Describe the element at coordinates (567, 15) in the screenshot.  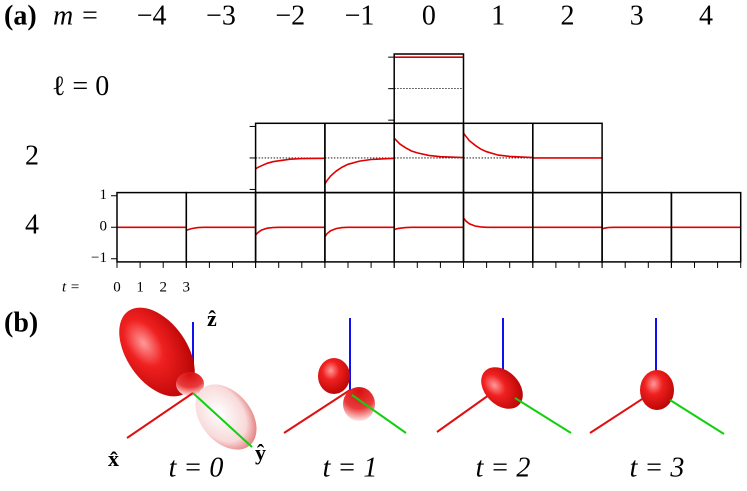
I see `column-value: 2` at that location.